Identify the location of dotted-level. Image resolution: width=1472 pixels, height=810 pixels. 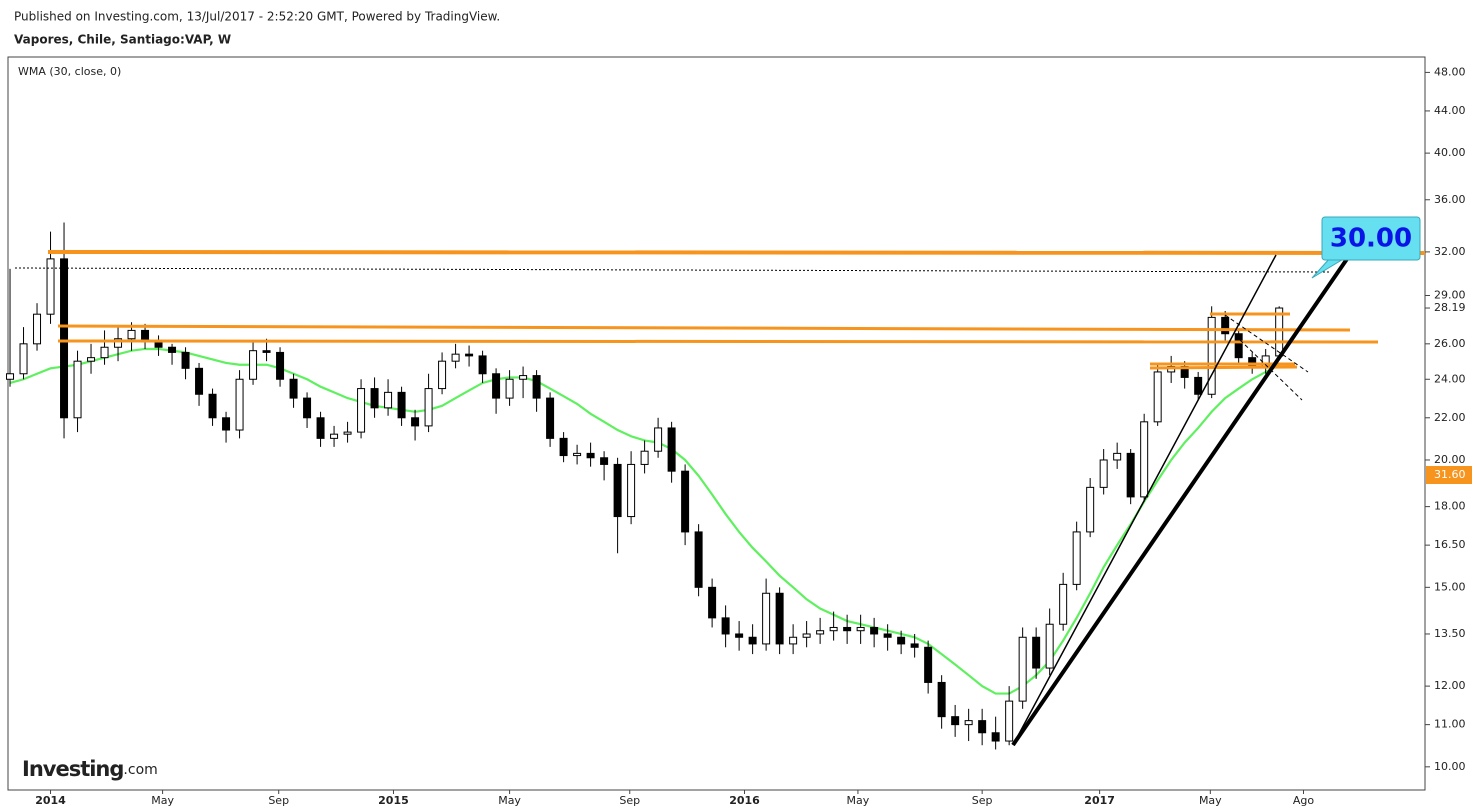
(672, 270).